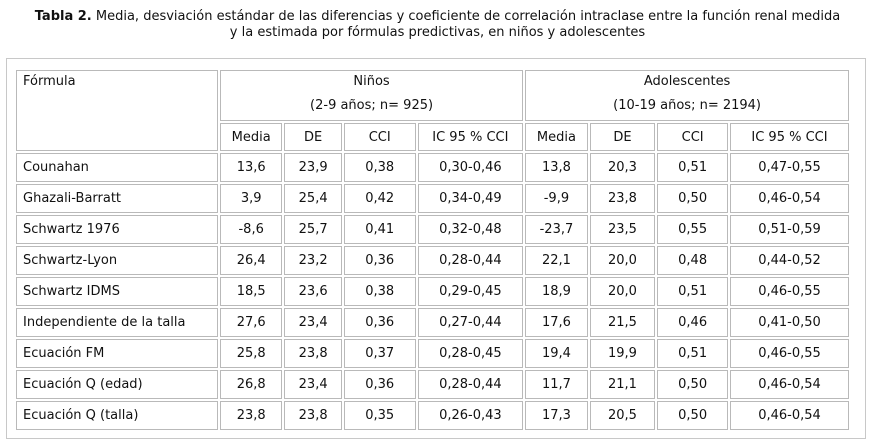 The height and width of the screenshot is (448, 875). Describe the element at coordinates (556, 353) in the screenshot. I see `value-cell: 19,4` at that location.